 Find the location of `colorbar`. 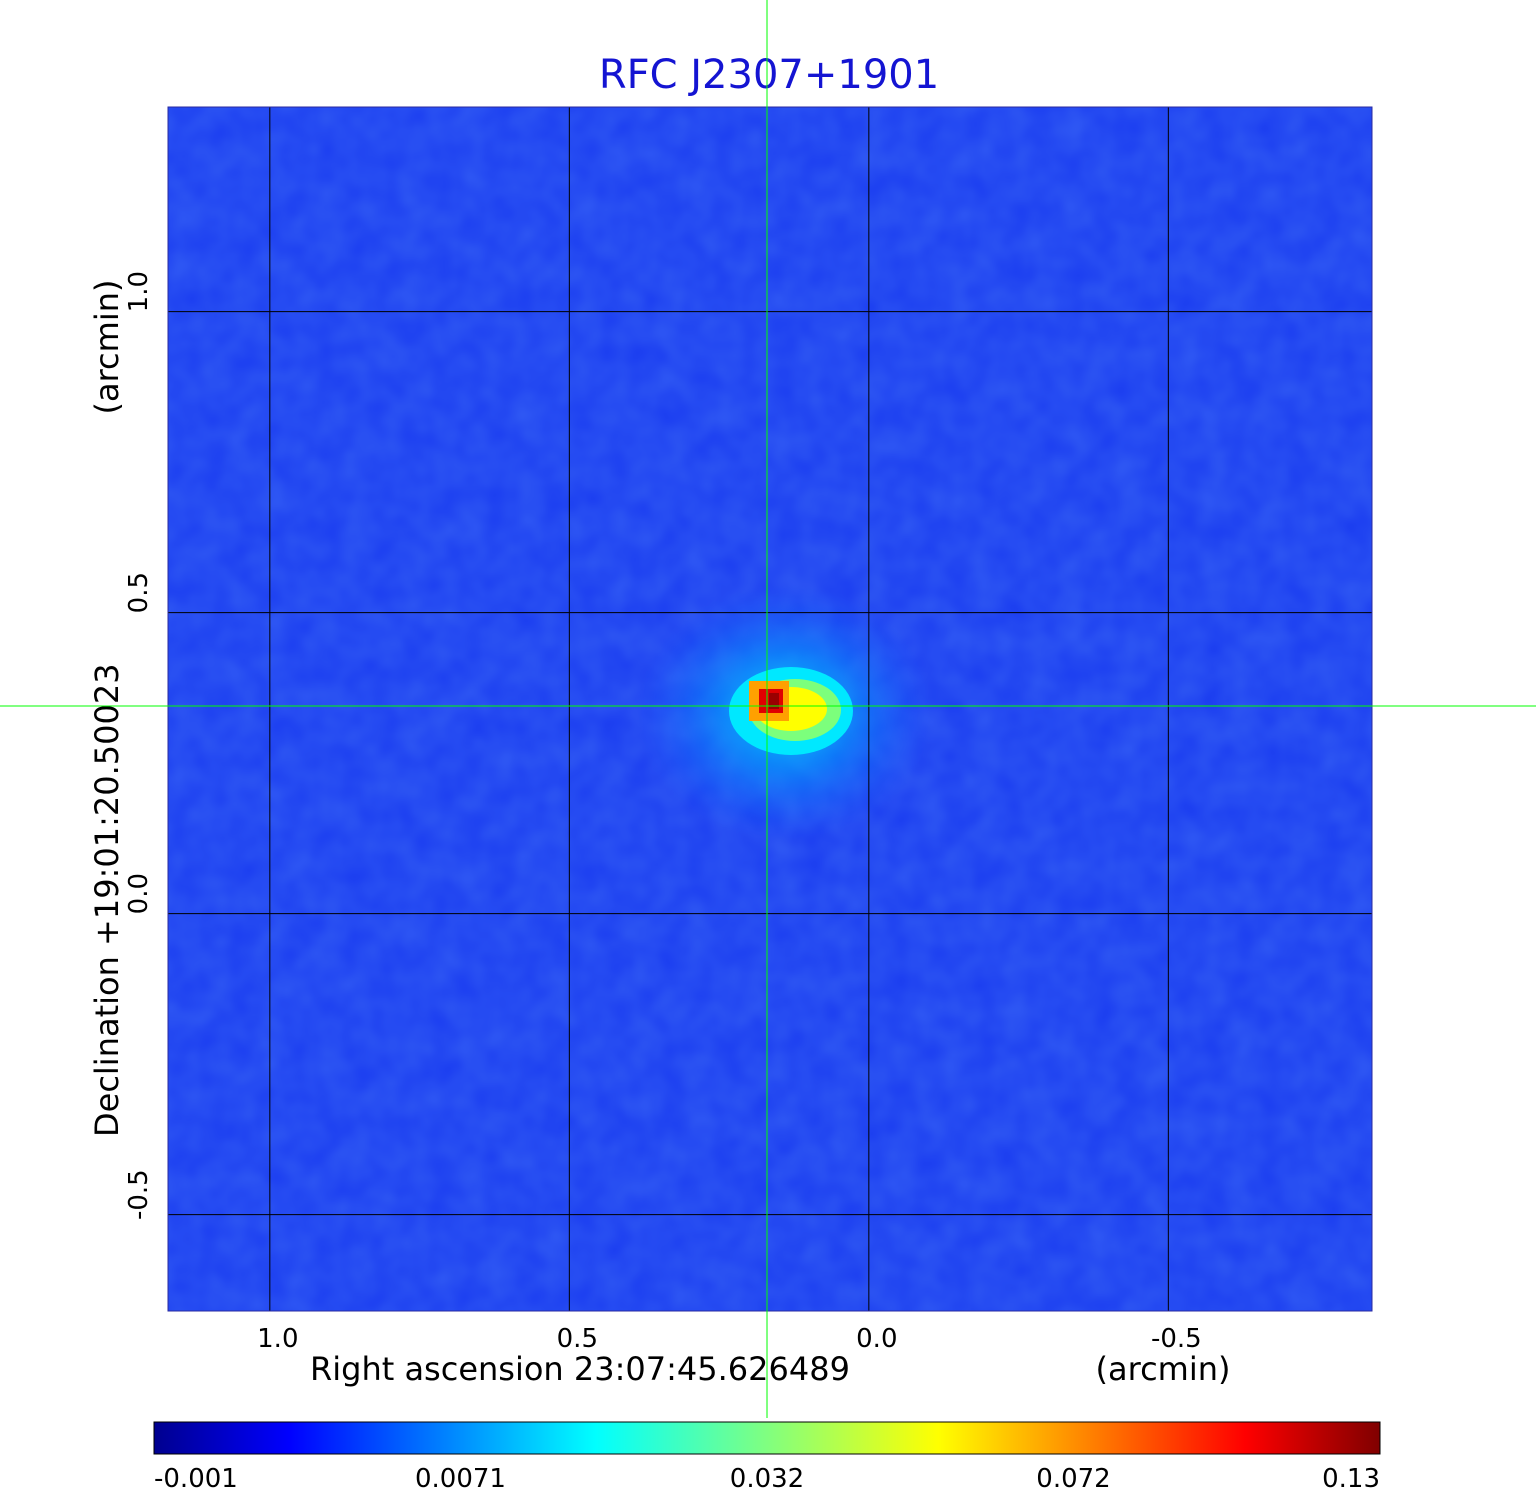

colorbar is located at coordinates (767, 1438).